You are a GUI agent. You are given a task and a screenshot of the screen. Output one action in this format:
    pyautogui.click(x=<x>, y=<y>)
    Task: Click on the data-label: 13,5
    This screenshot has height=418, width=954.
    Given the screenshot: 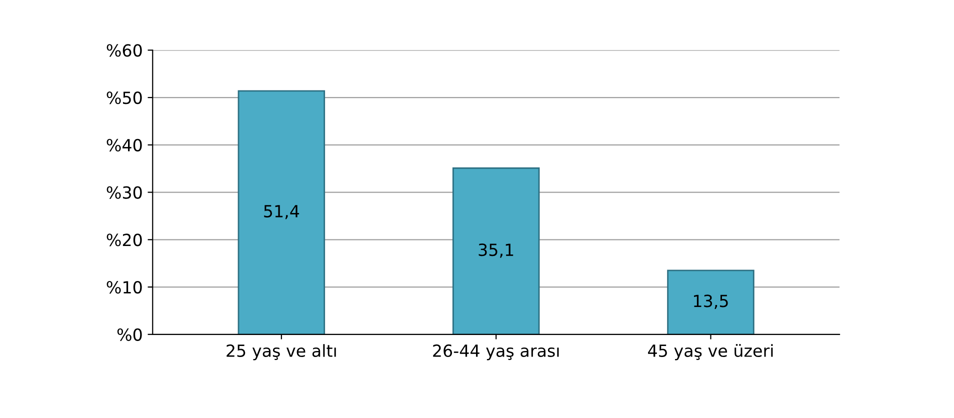 What is the action you would take?
    pyautogui.click(x=711, y=301)
    